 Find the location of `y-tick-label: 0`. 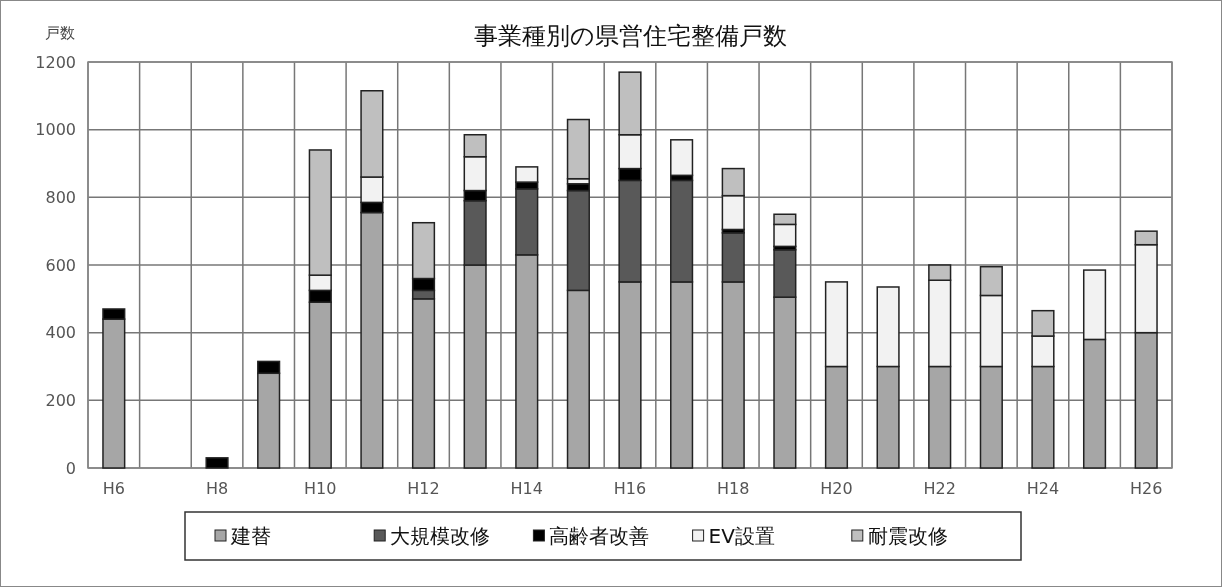

y-tick-label: 0 is located at coordinates (70, 468).